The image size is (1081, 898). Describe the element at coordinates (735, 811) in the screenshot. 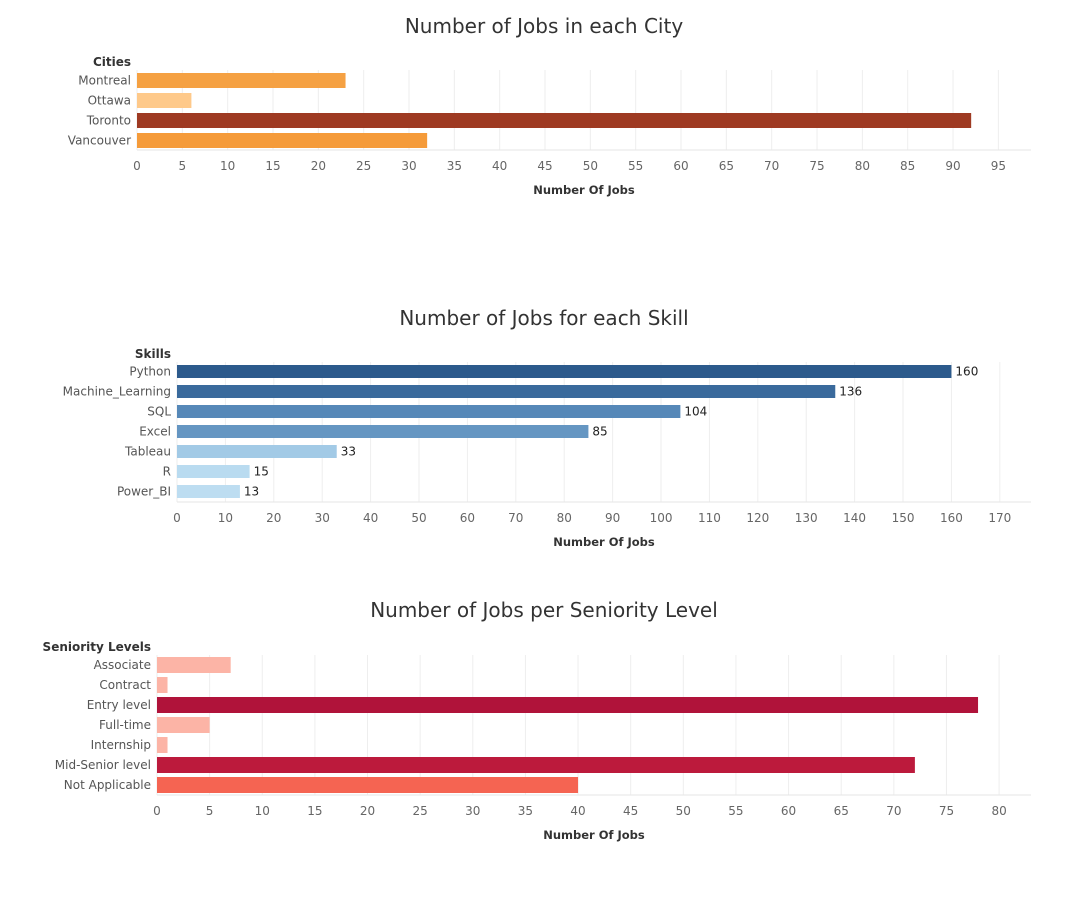

I see `seniority-x-tick-label: 55` at that location.